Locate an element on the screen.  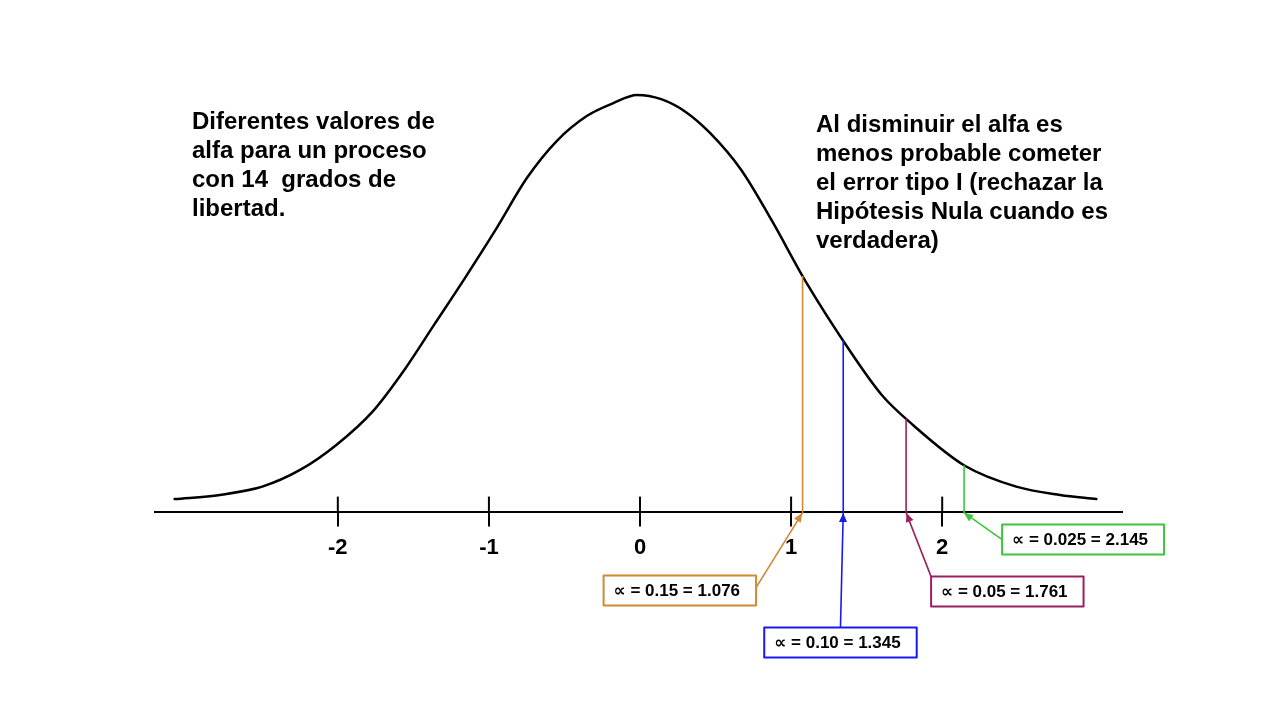
ref-line-label: ∝ = 0.025 = 2.145 is located at coordinates (1080, 540).